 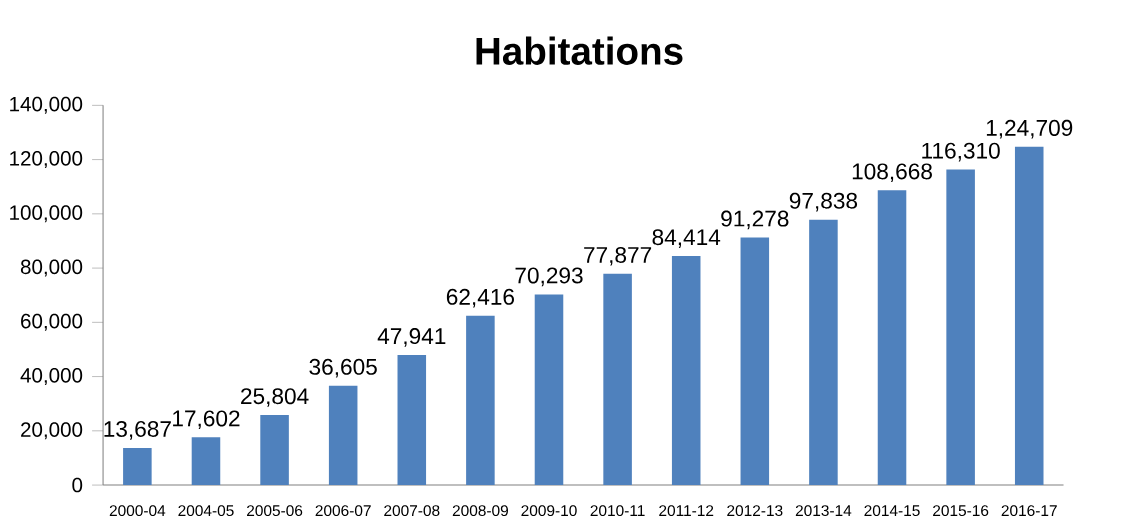 What do you see at coordinates (549, 511) in the screenshot?
I see `x-tick-label: 2009-10` at bounding box center [549, 511].